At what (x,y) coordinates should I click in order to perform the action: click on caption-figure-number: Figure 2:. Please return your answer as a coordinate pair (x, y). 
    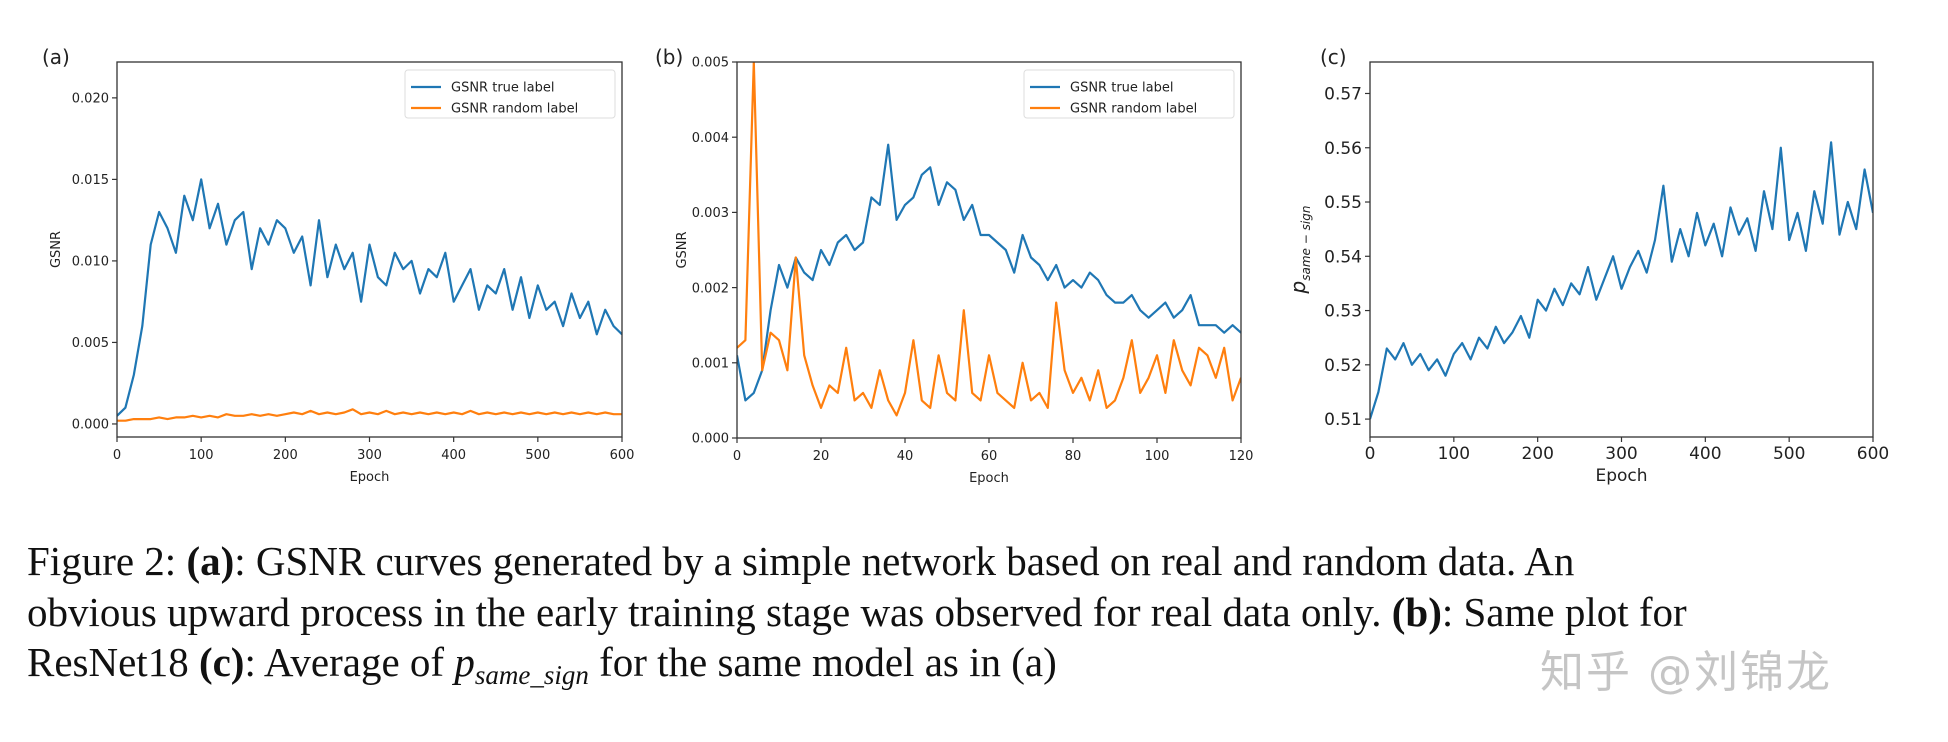
    Looking at the image, I should click on (107, 561).